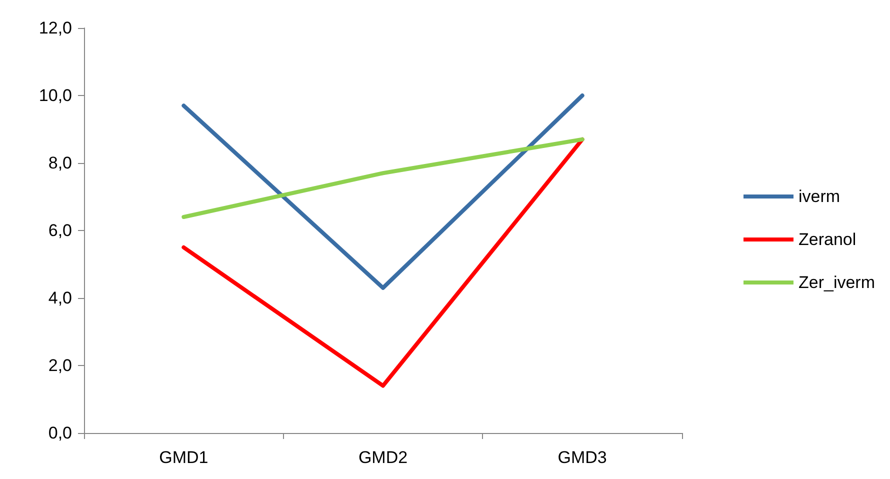  I want to click on legend-label: Zer_iverm, so click(837, 282).